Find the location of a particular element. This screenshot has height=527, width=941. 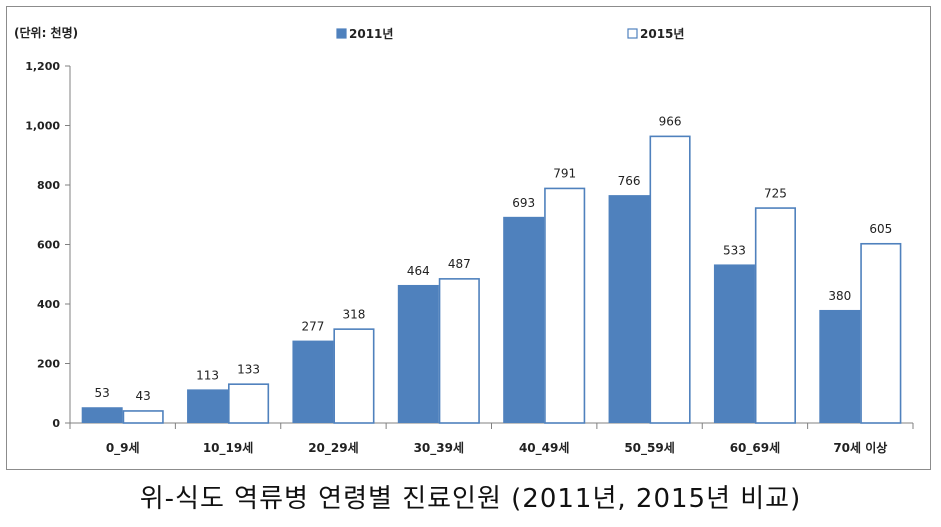

y-tick-label: 0 is located at coordinates (56, 423).